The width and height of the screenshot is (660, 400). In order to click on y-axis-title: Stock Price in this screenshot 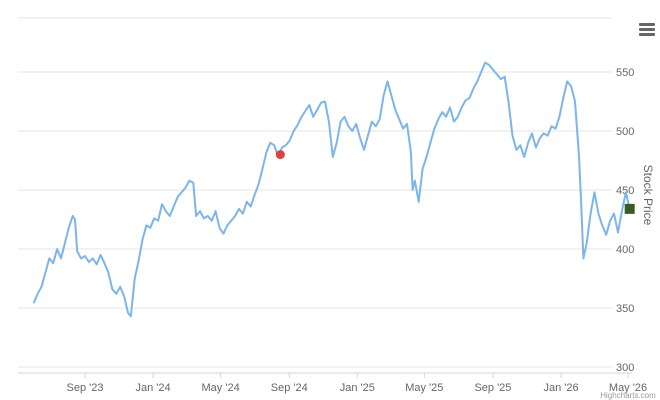, I will do `click(648, 195)`.